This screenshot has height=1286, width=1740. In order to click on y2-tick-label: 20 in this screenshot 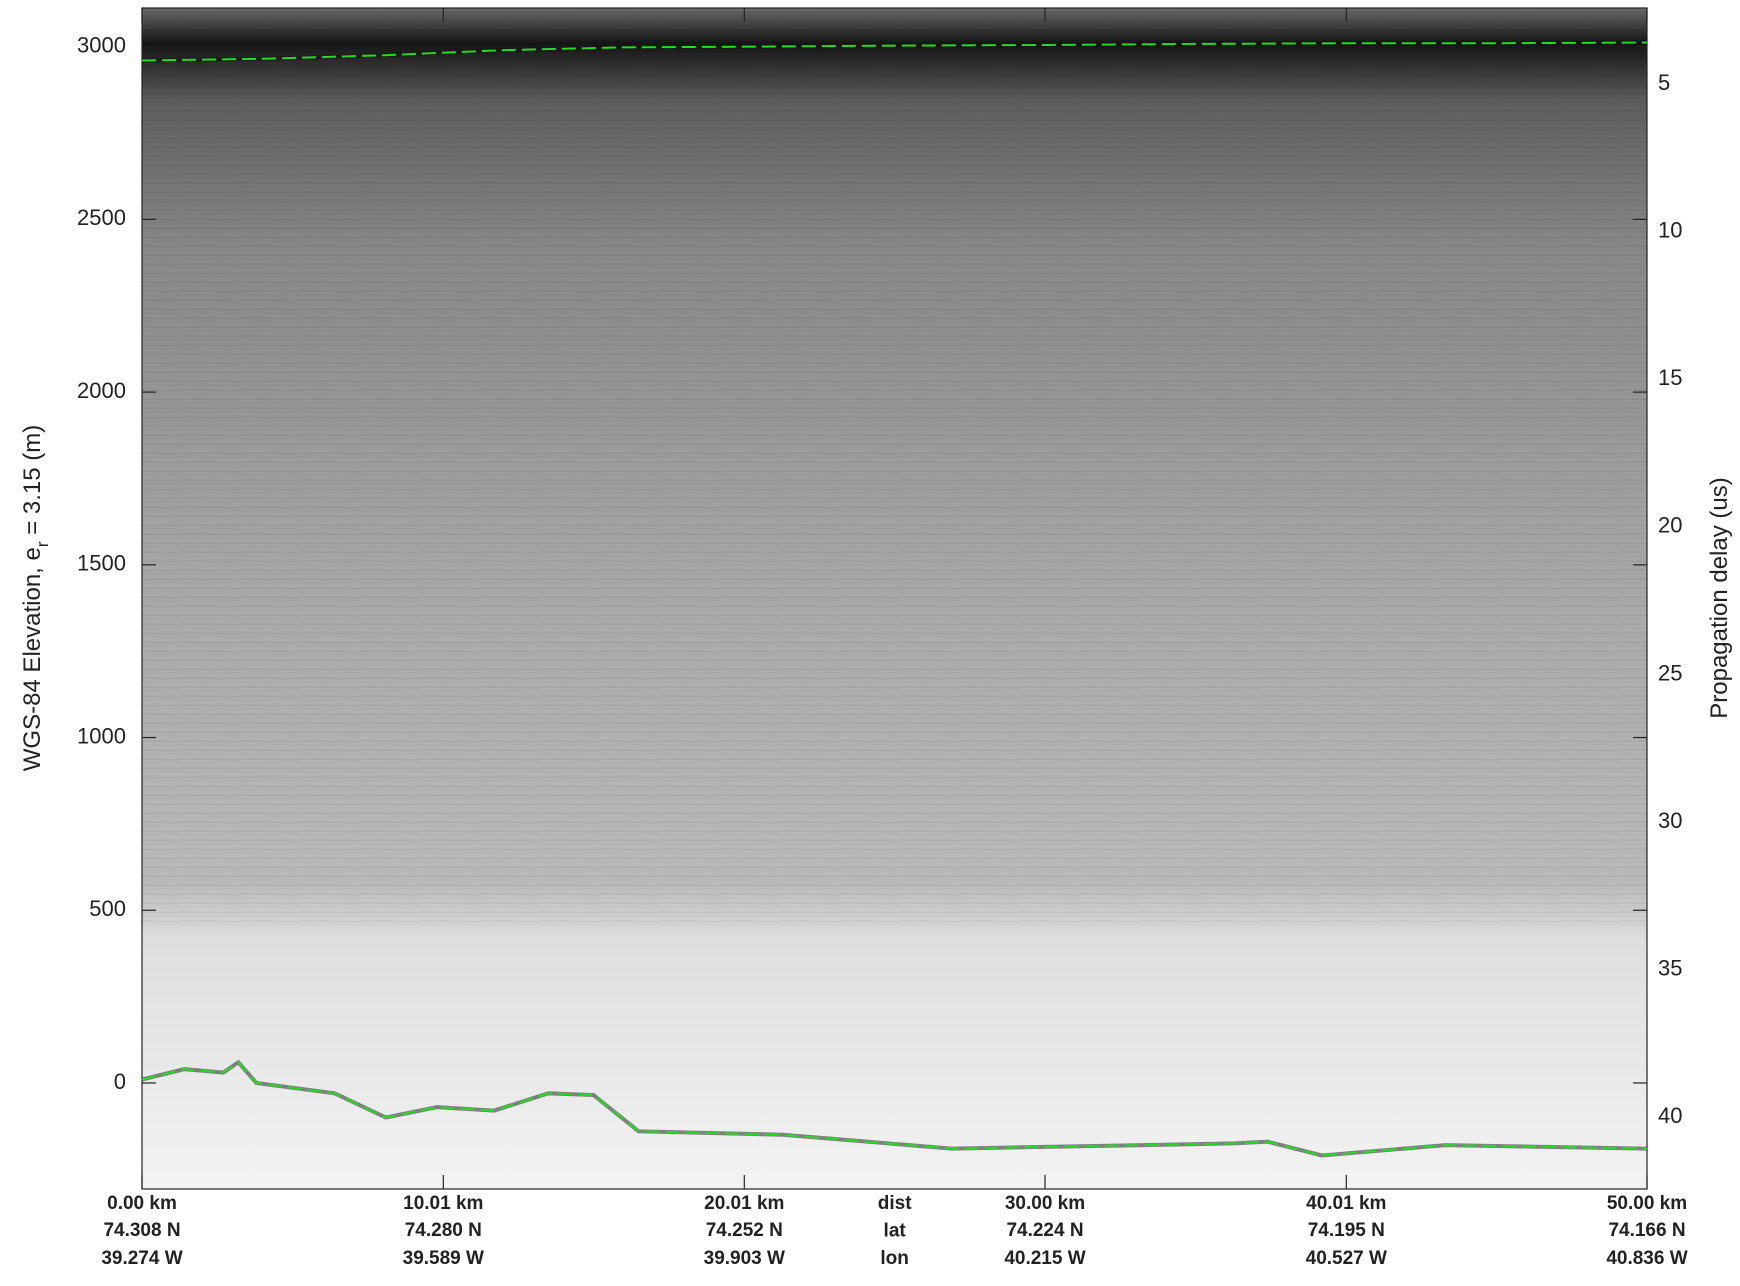, I will do `click(1670, 525)`.